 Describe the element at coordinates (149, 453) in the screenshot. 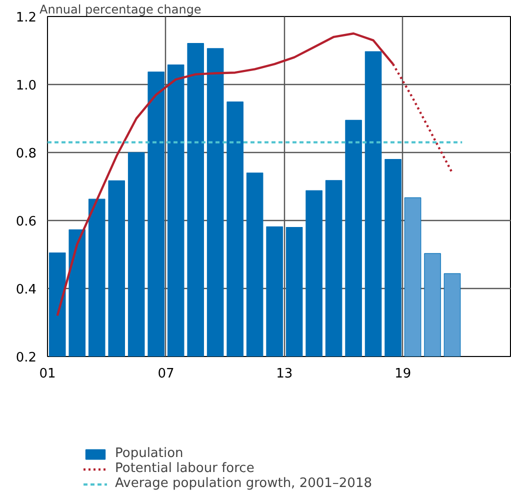

I see `legend-label: Population` at that location.